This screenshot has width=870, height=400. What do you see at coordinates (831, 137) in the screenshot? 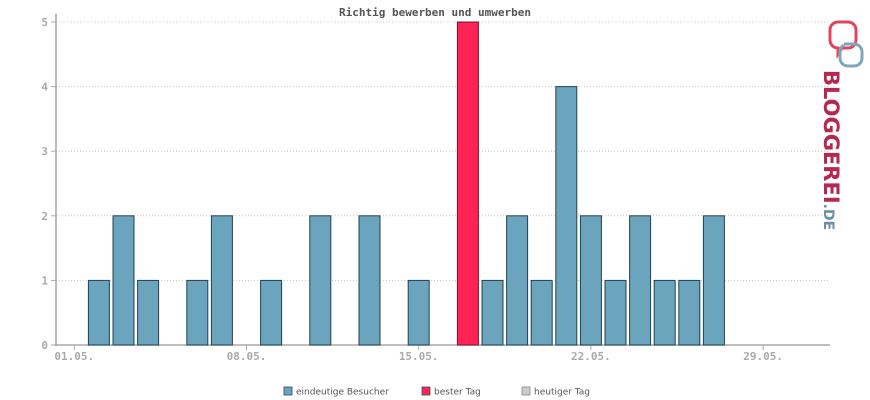
I see `logo-main: BLOGGEREI` at bounding box center [831, 137].